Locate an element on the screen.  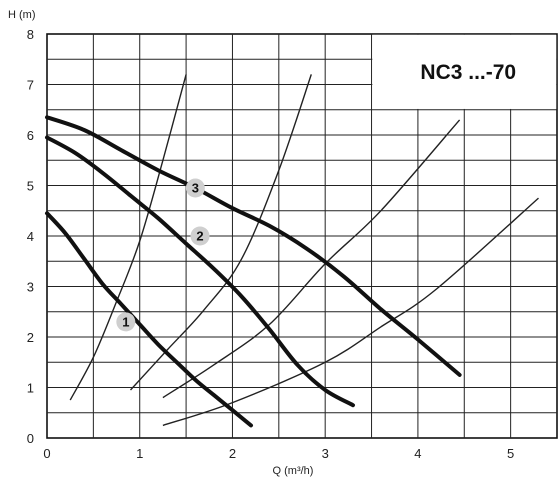
curve-1-label-badge is located at coordinates (126, 322).